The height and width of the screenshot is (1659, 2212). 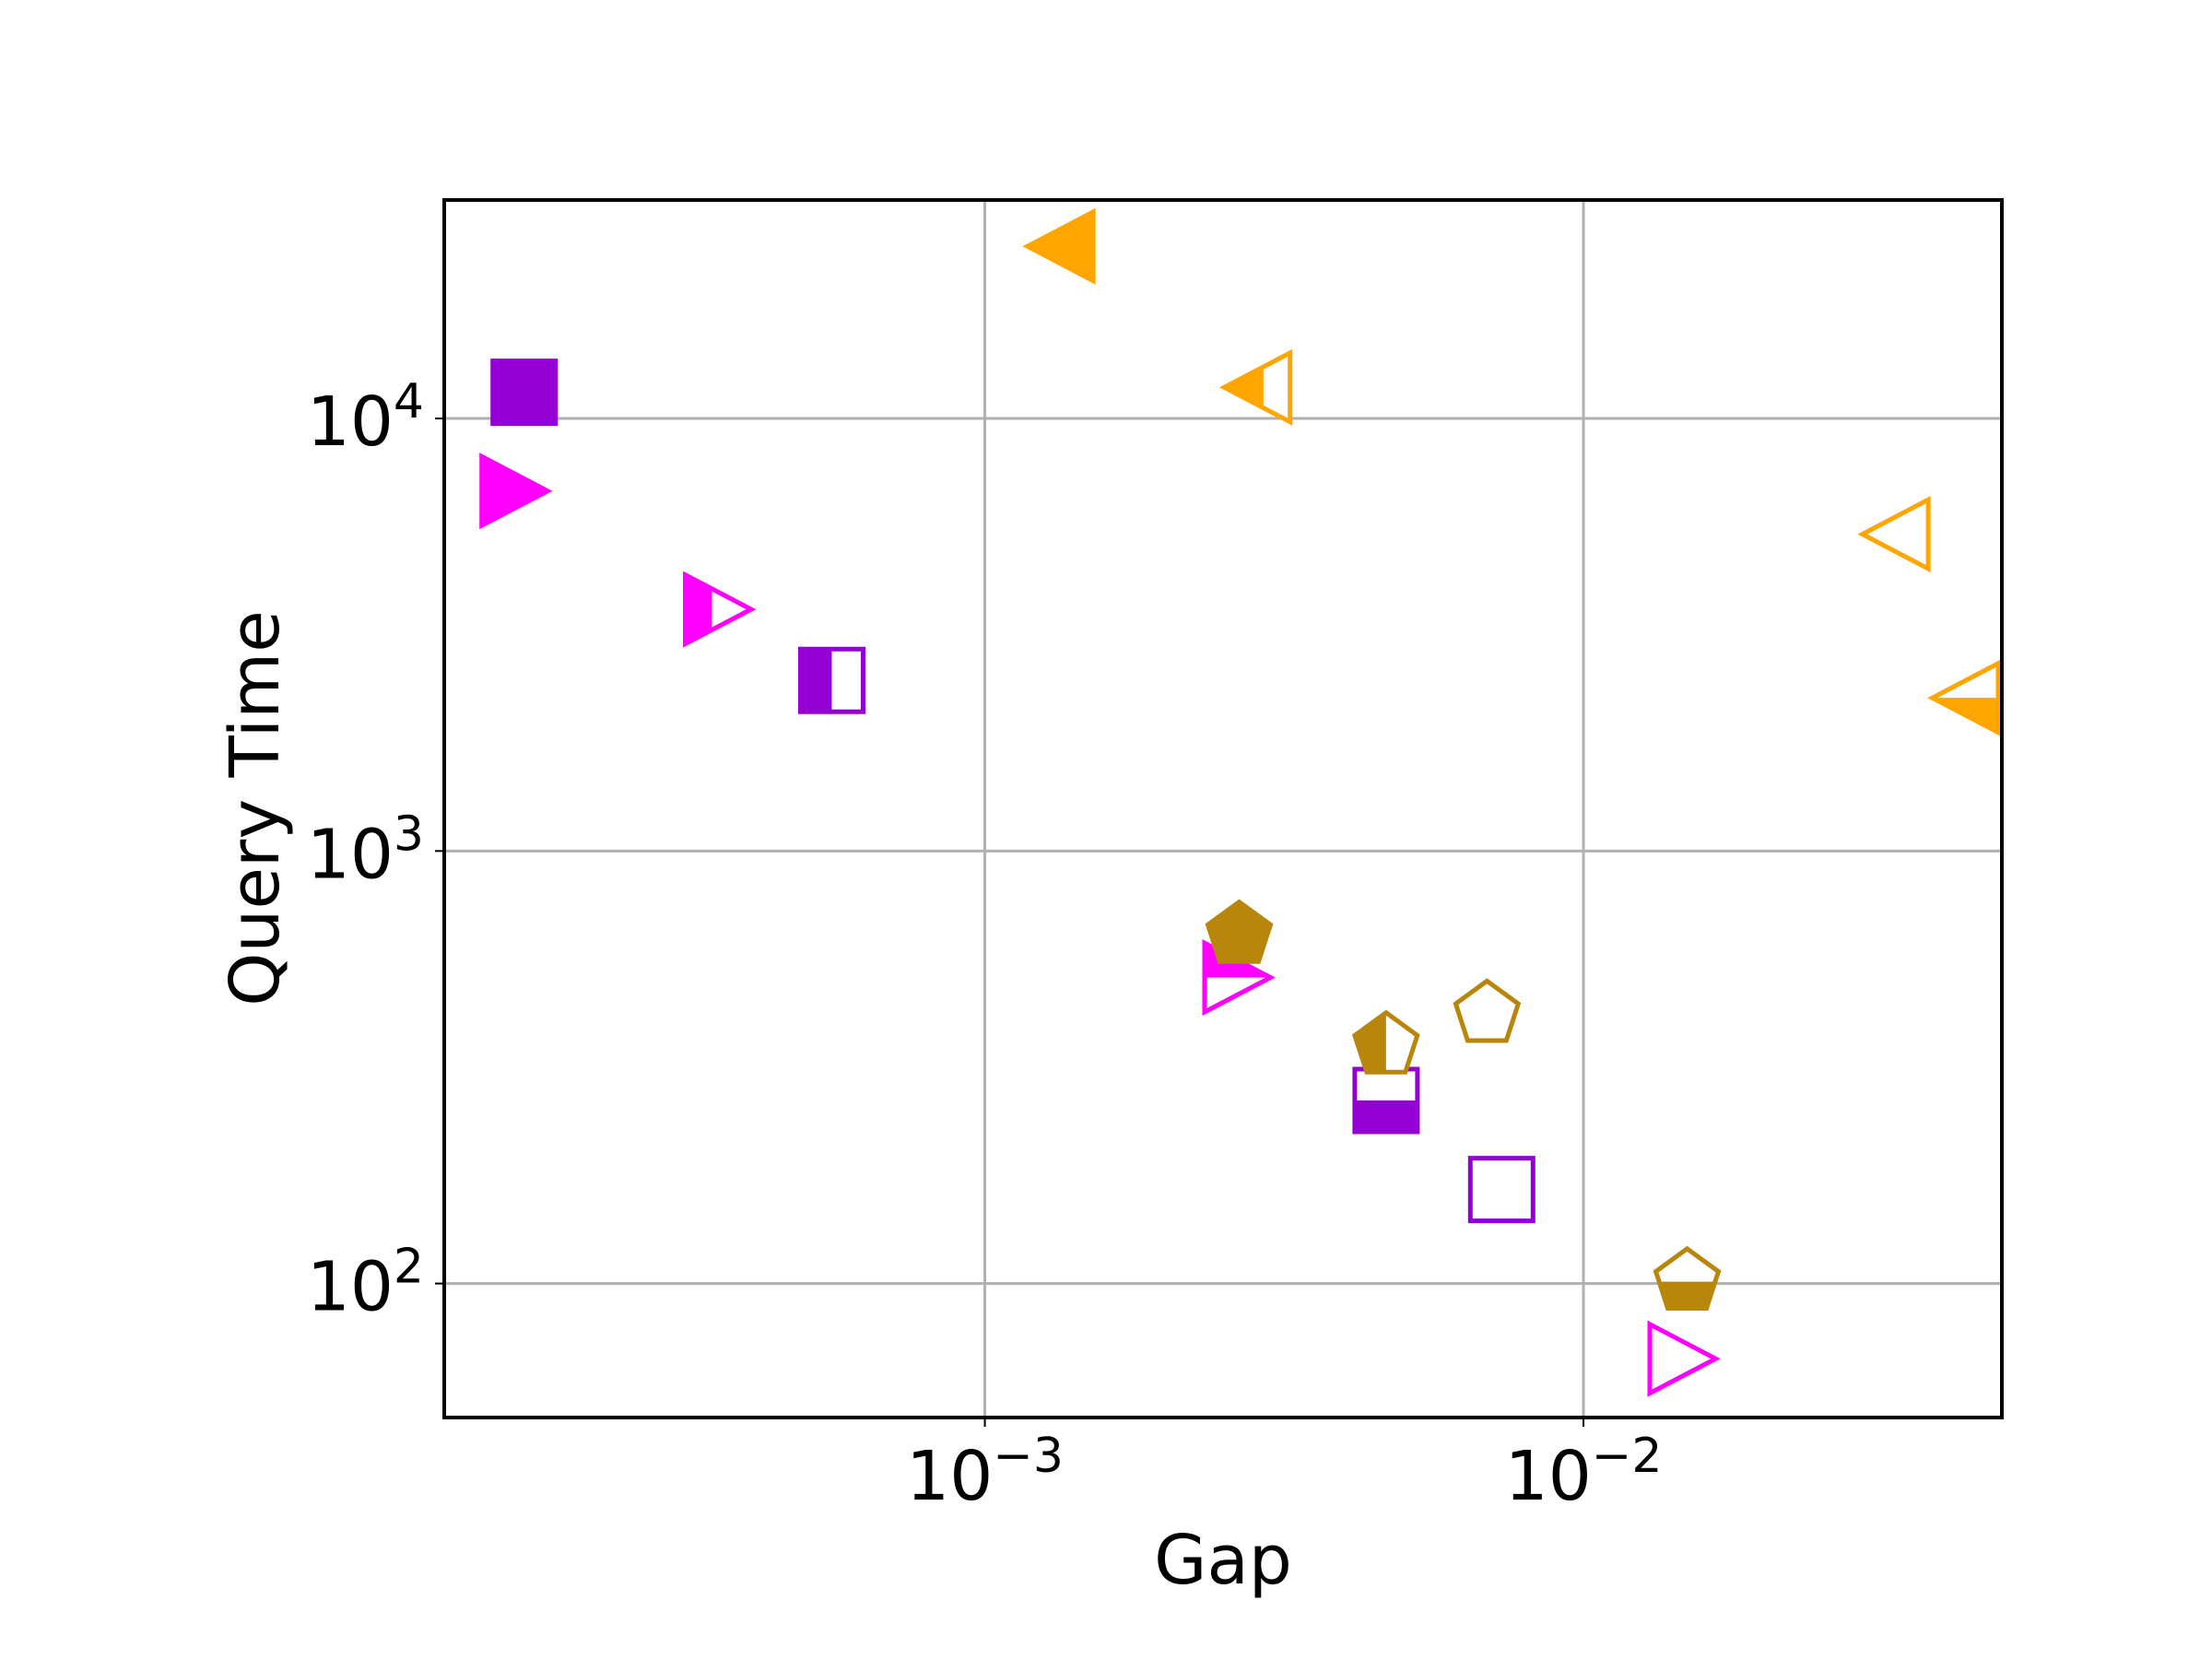 What do you see at coordinates (985, 1472) in the screenshot?
I see `x-tick-label: 10⁻³` at bounding box center [985, 1472].